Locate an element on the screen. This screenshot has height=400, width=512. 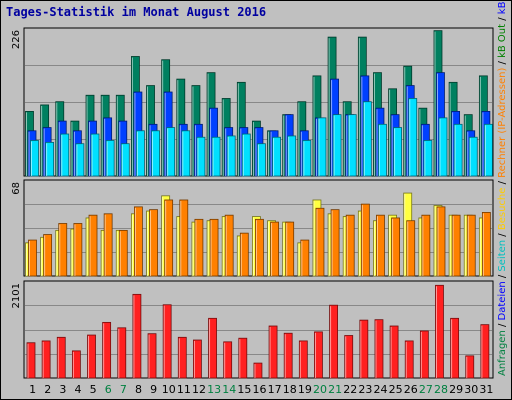
x-label-day-12: 12 is located at coordinates (199, 389).